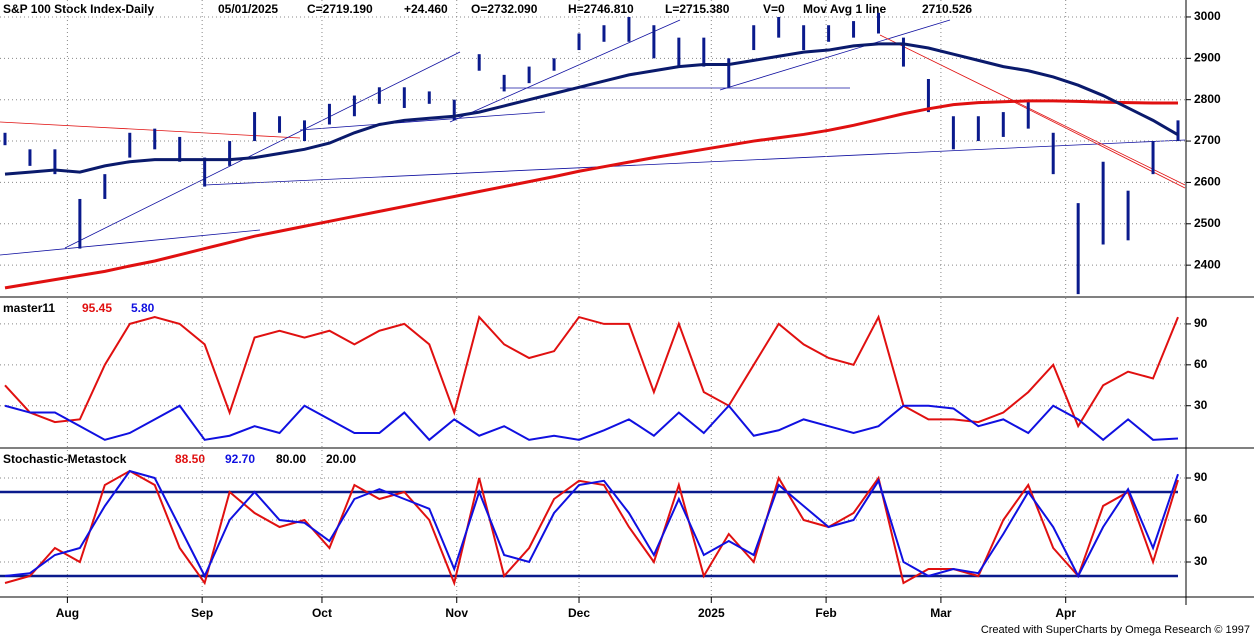 The width and height of the screenshot is (1254, 637). What do you see at coordinates (1207, 182) in the screenshot?
I see `y-tick-label: 2600` at bounding box center [1207, 182].